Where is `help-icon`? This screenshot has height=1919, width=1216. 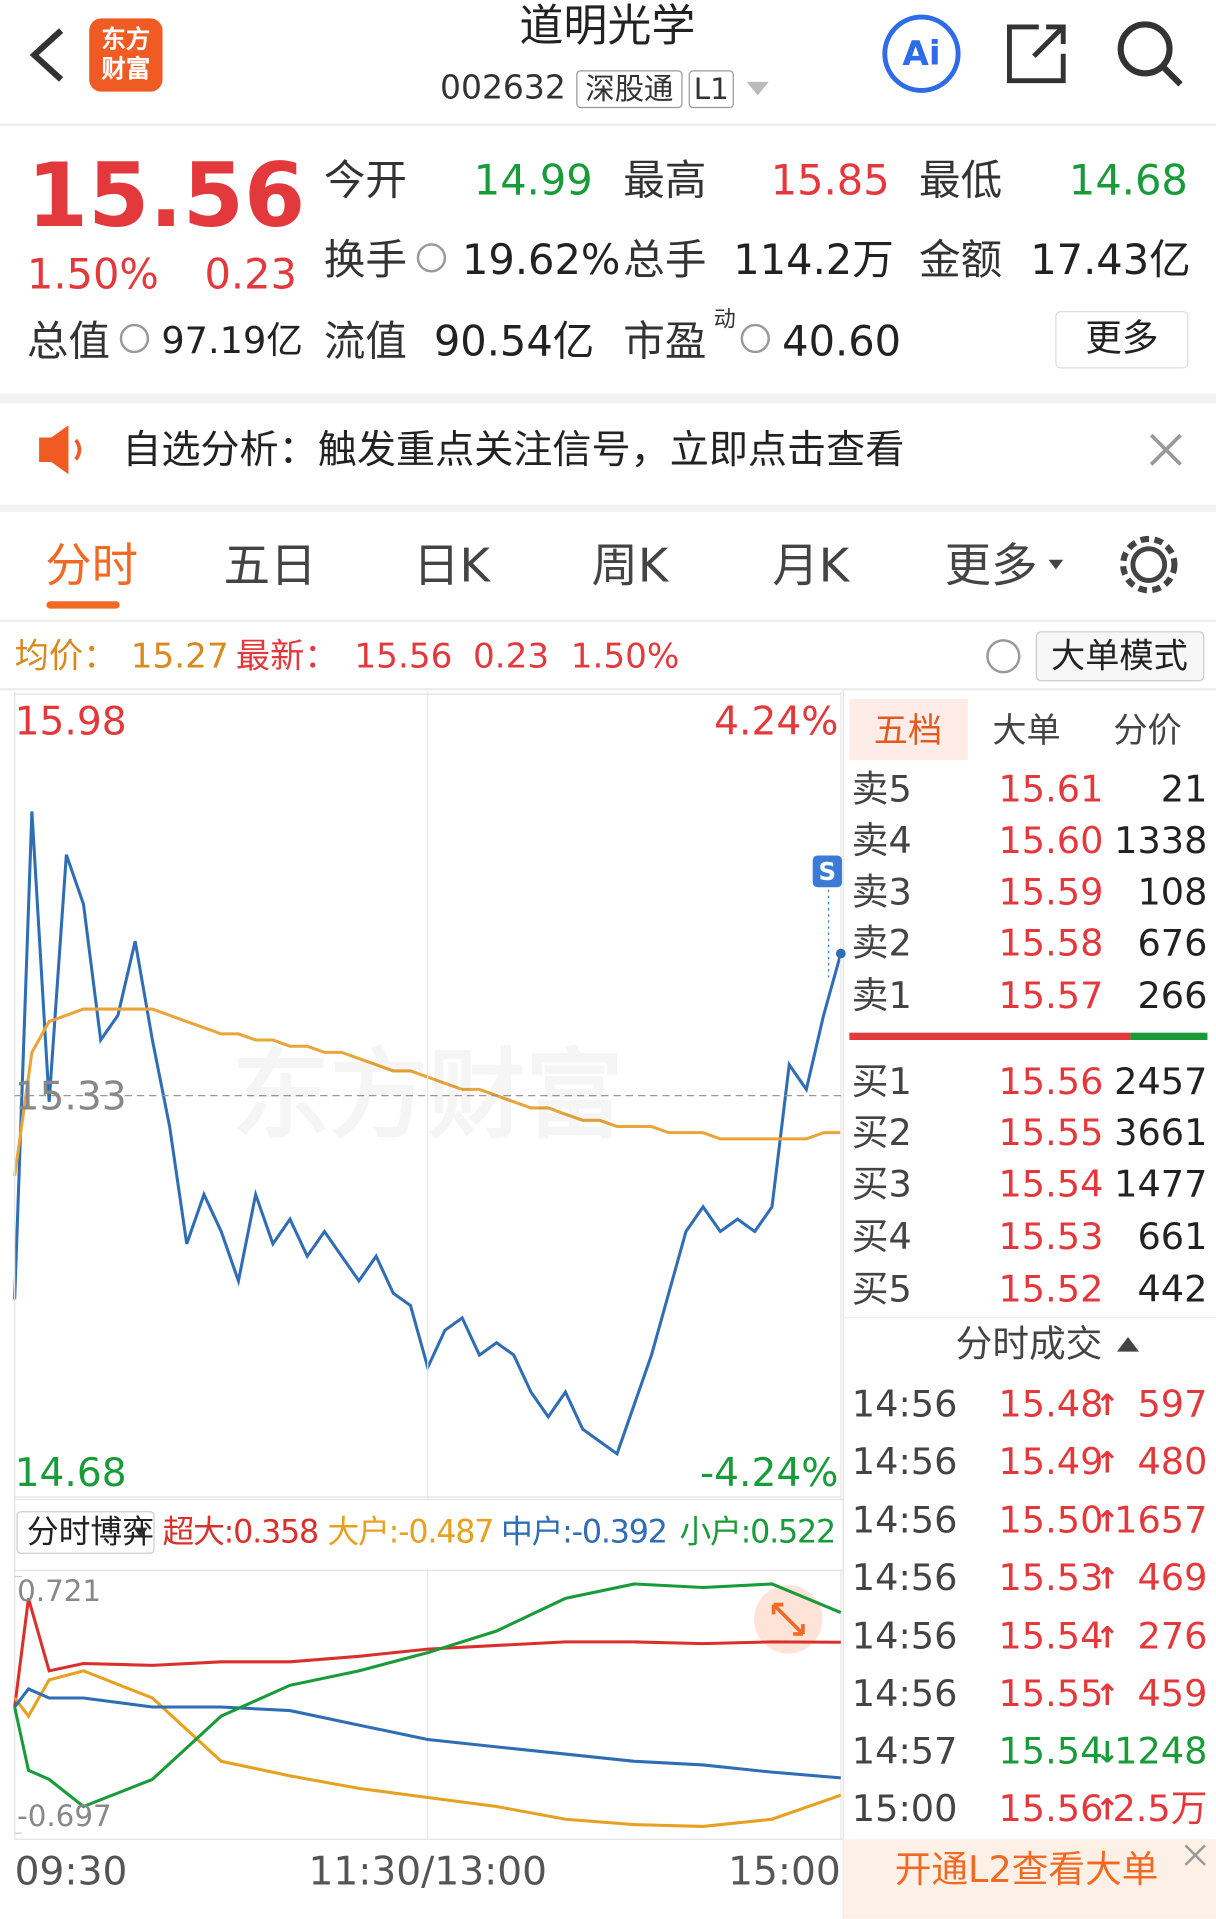
help-icon is located at coordinates (1003, 656).